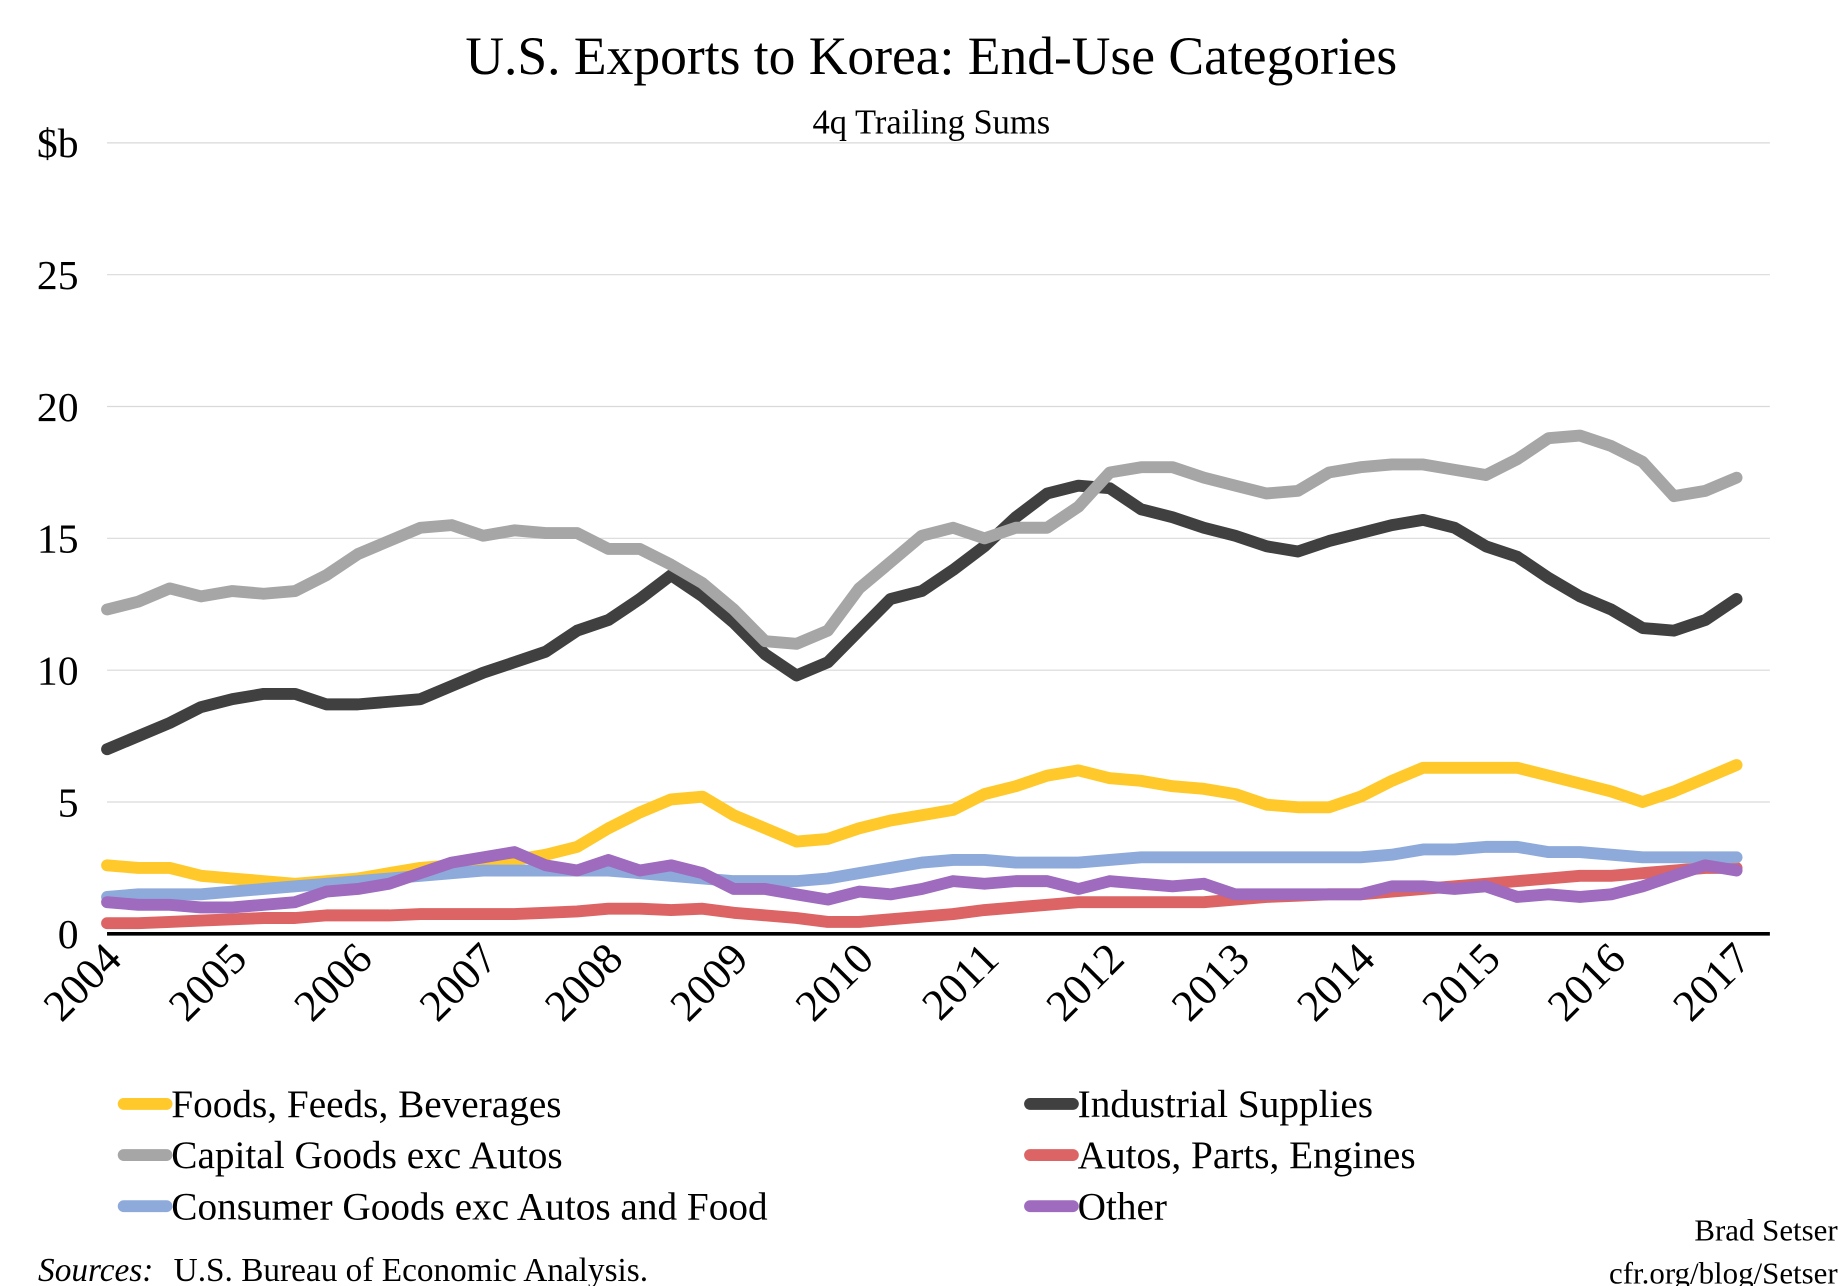 This screenshot has width=1846, height=1286. Describe the element at coordinates (469, 1206) in the screenshot. I see `legend-label: Consumer Goods exc Autos and Food` at that location.